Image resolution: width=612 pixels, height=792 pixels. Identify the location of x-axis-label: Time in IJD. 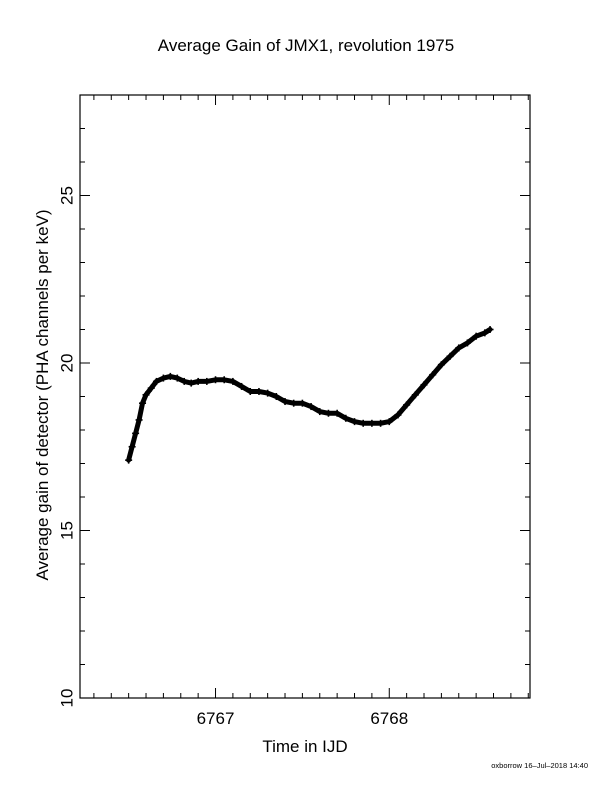
(305, 746).